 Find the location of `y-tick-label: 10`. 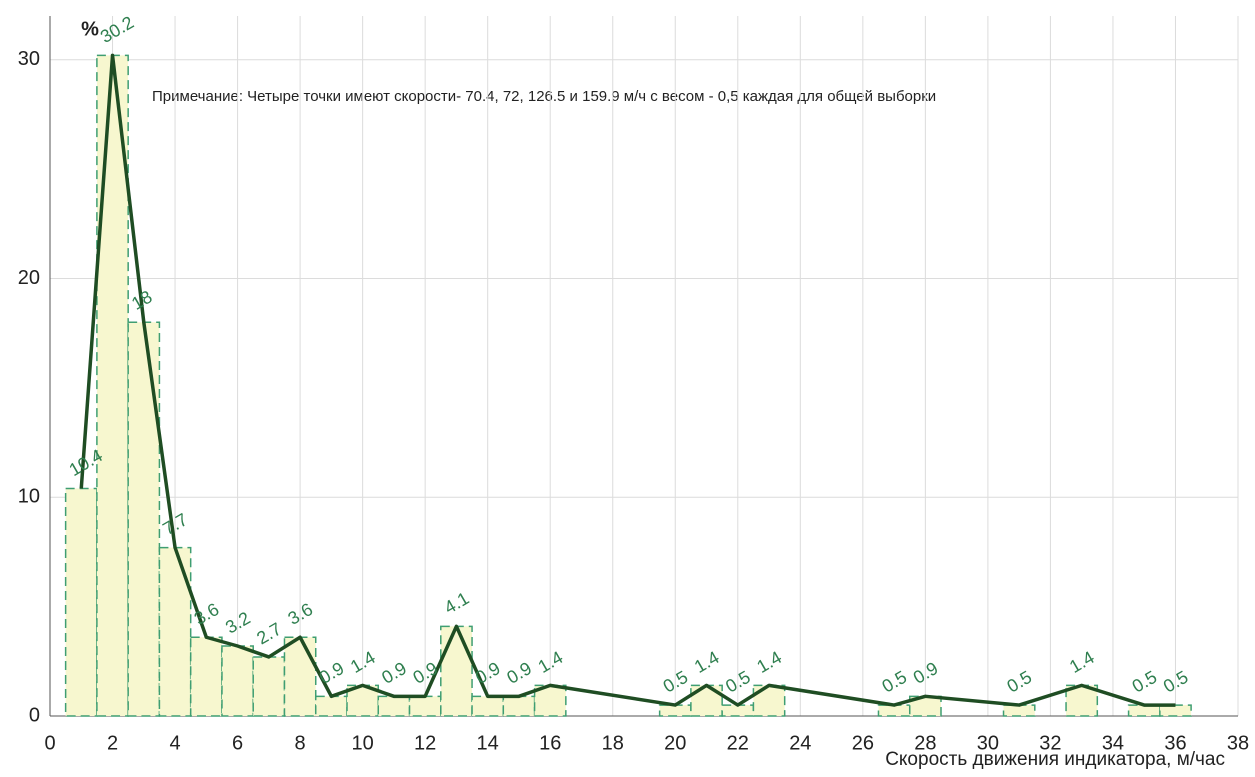

y-tick-label: 10 is located at coordinates (29, 497).